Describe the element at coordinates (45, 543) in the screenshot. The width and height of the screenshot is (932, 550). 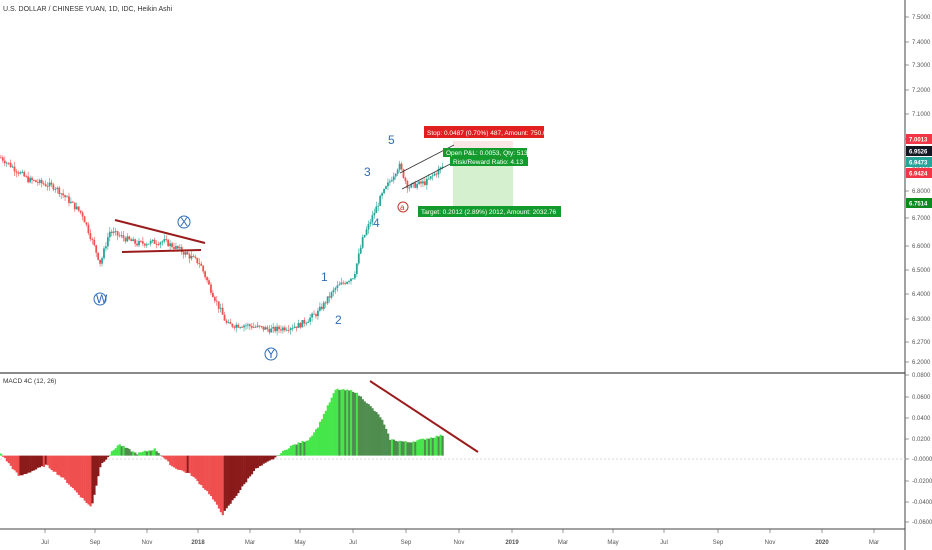
I see `time-tick-label: Jul` at that location.